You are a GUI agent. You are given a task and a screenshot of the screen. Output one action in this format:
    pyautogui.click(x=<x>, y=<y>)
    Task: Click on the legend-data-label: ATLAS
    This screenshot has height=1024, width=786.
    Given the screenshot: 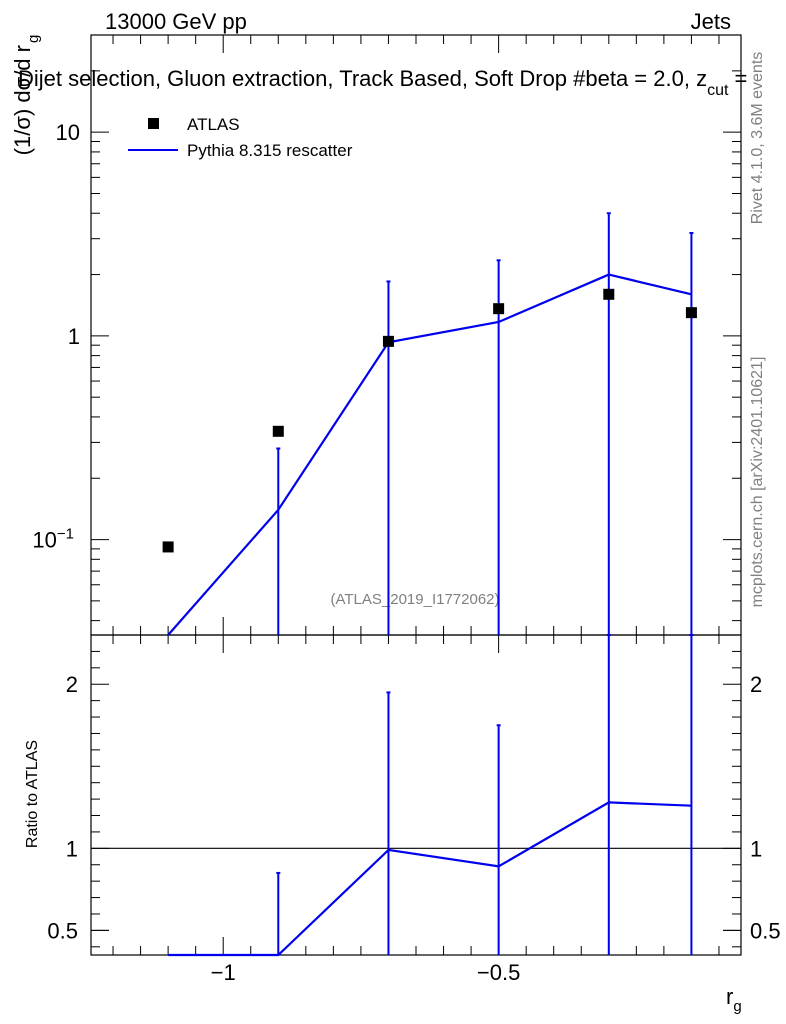 What is the action you would take?
    pyautogui.click(x=213, y=124)
    